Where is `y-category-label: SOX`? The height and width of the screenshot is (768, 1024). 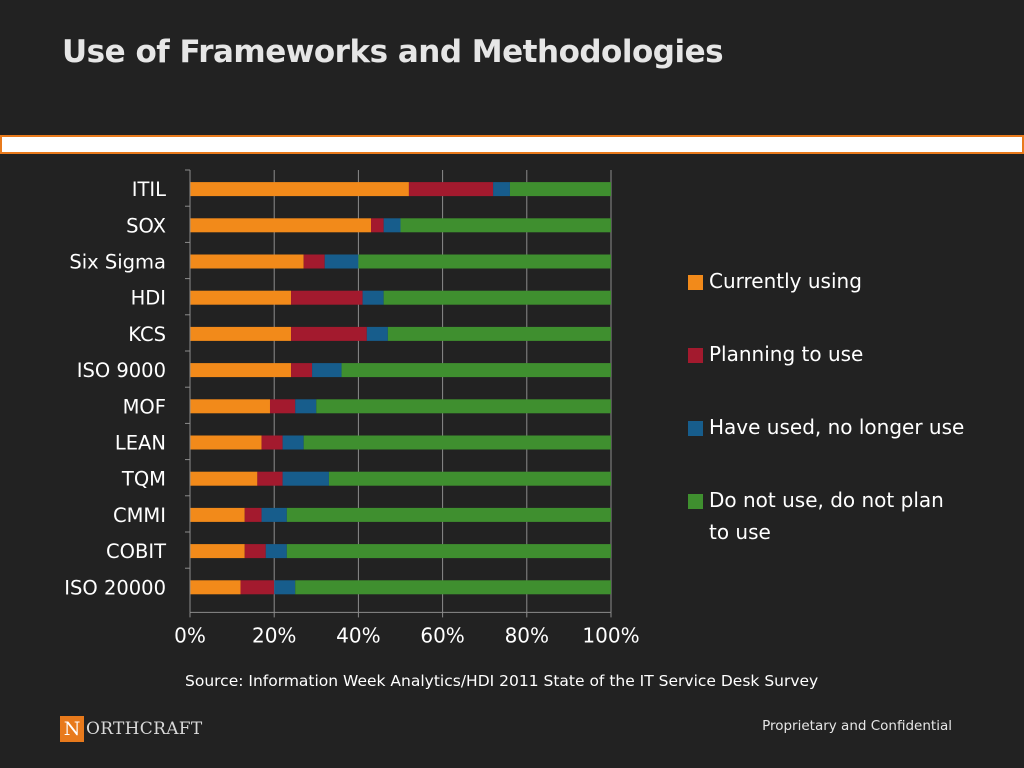 y-category-label: SOX is located at coordinates (146, 225).